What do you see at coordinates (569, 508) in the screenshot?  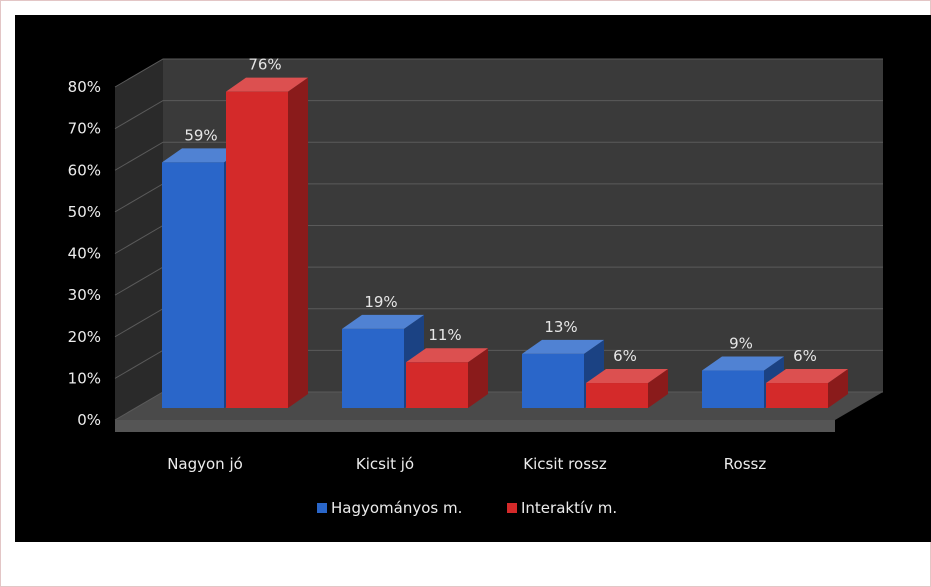 I see `legend-label: Interaktív m.` at bounding box center [569, 508].